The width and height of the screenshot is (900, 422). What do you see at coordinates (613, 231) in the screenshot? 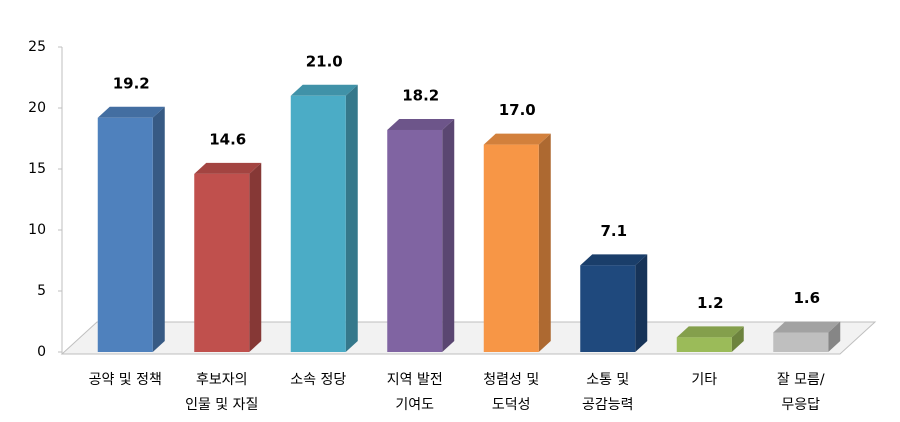
I see `value-label: 7.1` at bounding box center [613, 231].